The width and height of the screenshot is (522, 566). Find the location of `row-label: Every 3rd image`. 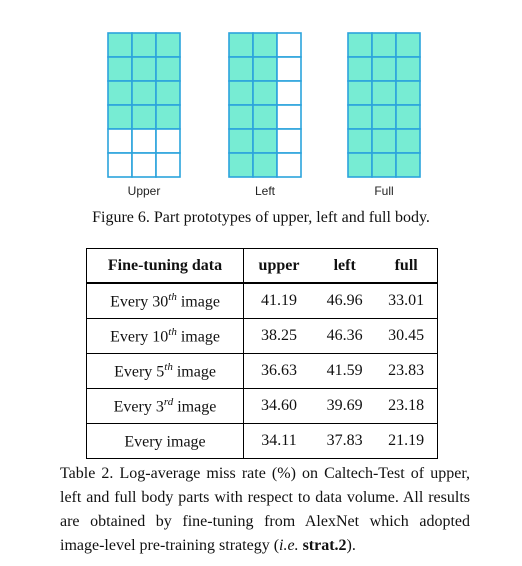

row-label: Every 3rd image is located at coordinates (165, 406).